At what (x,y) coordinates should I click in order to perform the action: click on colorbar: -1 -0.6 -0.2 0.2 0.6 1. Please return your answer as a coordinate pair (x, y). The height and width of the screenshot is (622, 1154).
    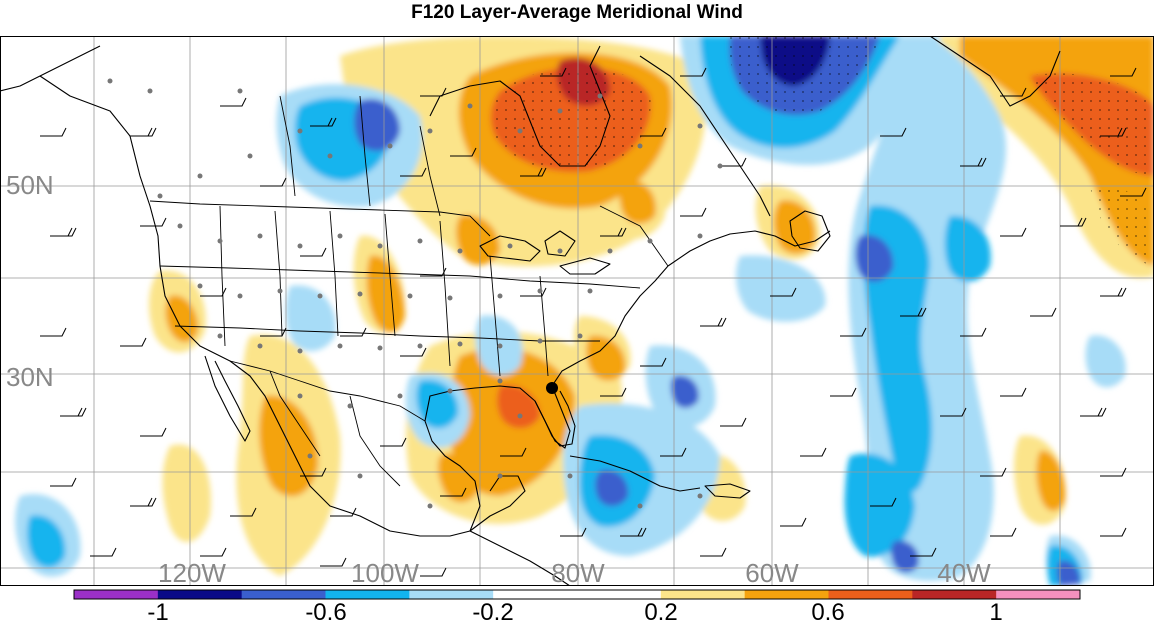
    Looking at the image, I should click on (577, 605).